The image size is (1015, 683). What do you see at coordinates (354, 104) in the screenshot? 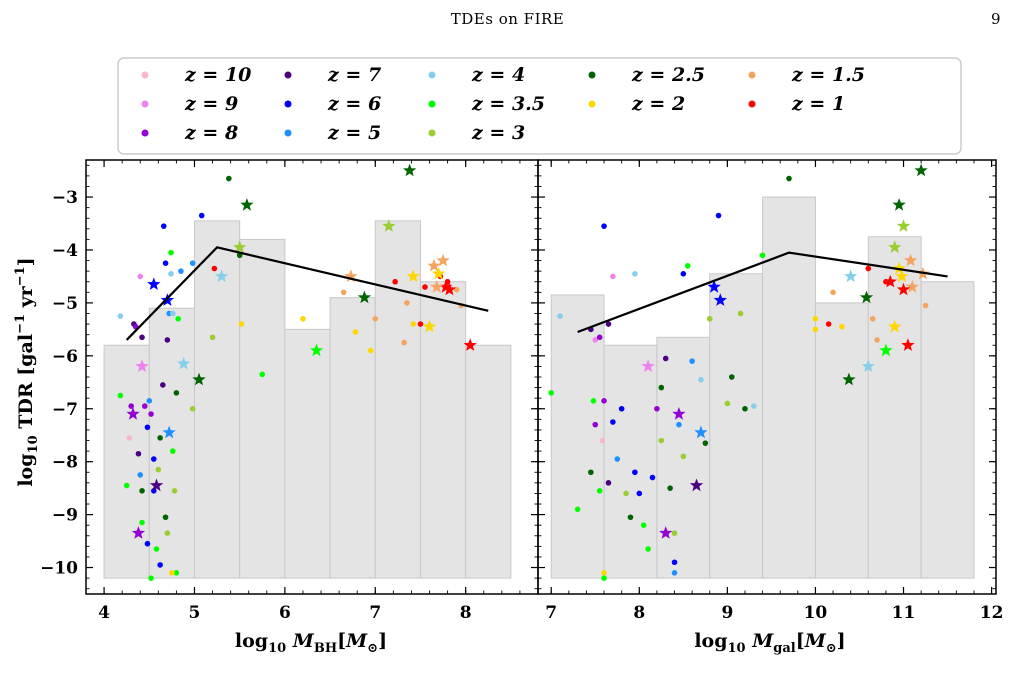
I see `legend-label-6: z = 6` at bounding box center [354, 104].